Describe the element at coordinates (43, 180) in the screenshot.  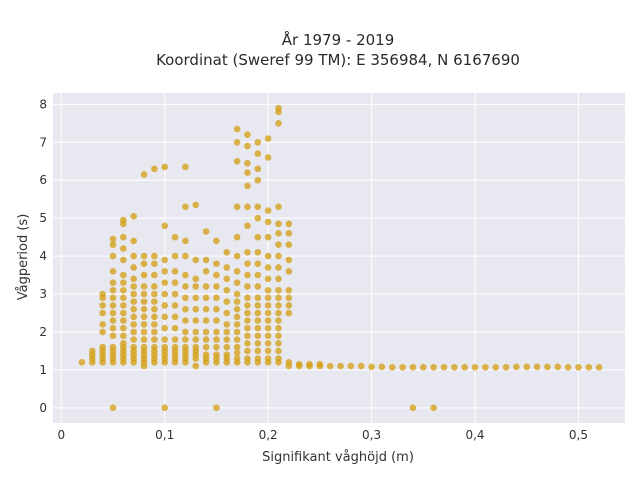
I see `y-tick-label: 6` at that location.